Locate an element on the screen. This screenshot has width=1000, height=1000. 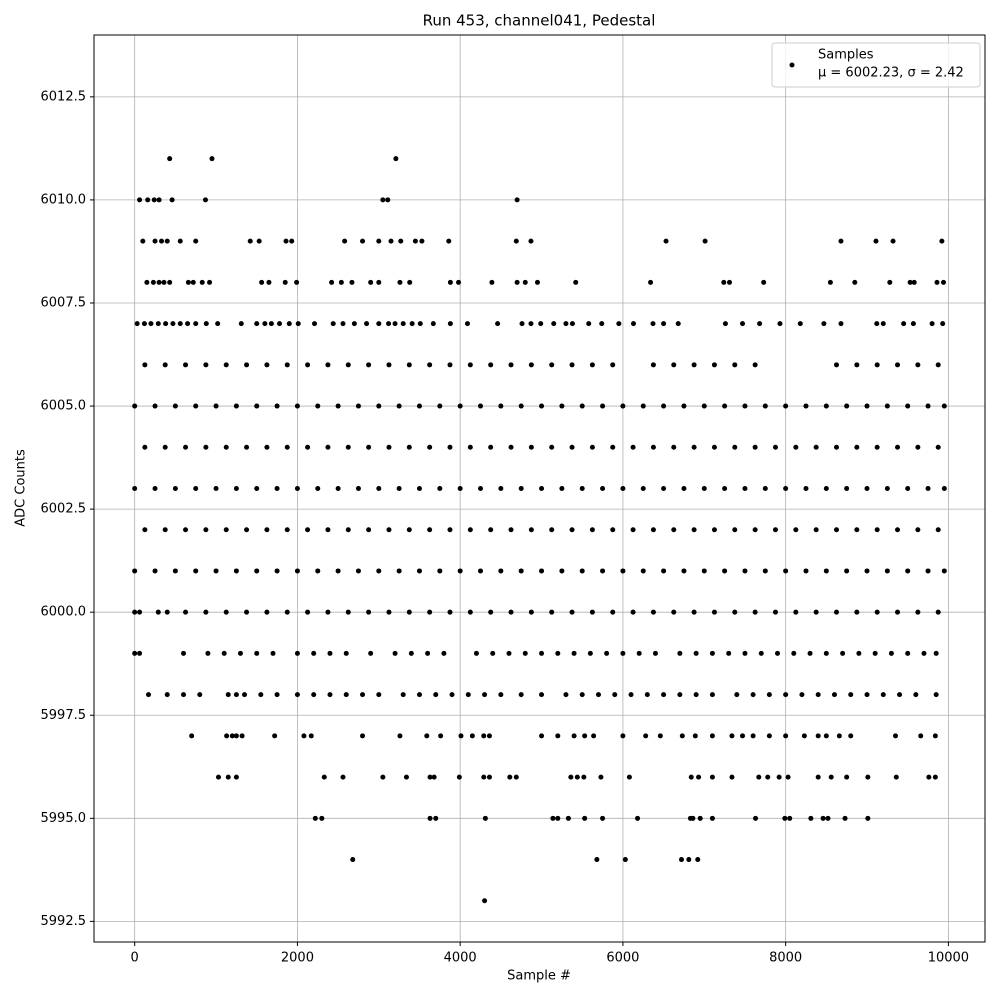
y-tick-label: 6000.0 is located at coordinates (64, 612).